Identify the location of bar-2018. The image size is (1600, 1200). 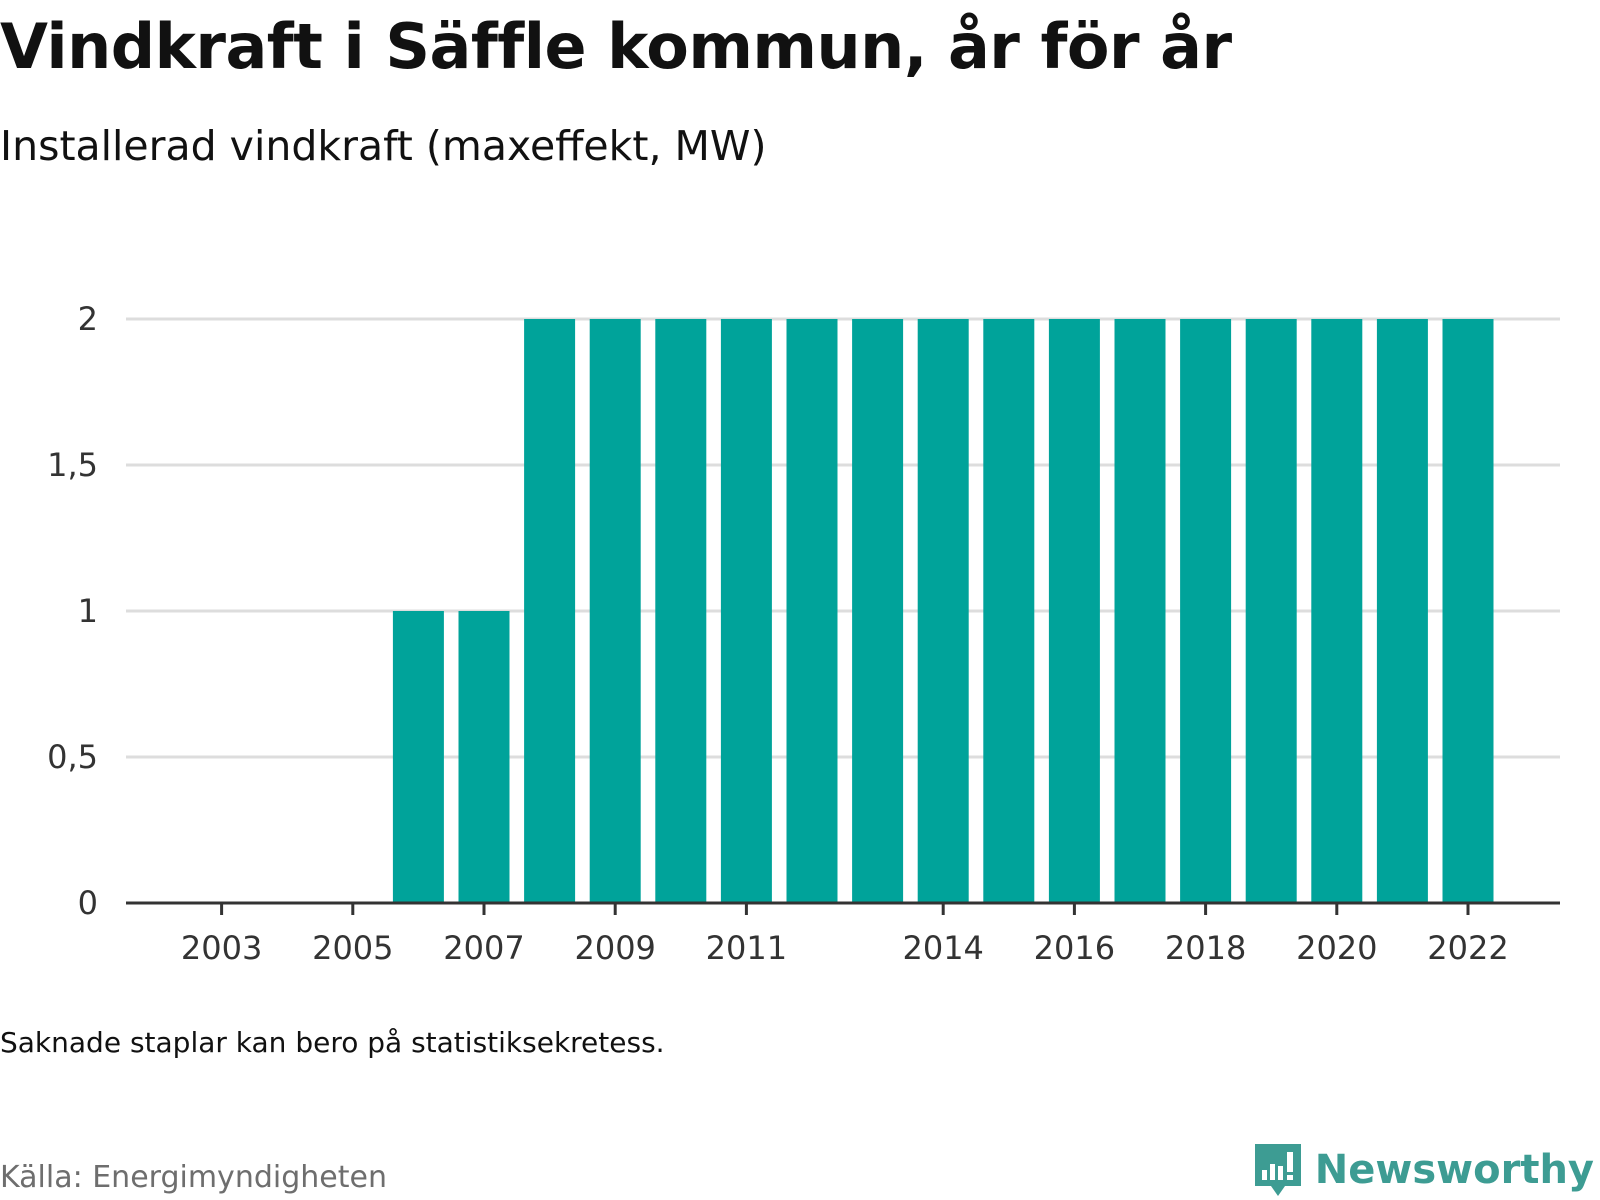
(1206, 611).